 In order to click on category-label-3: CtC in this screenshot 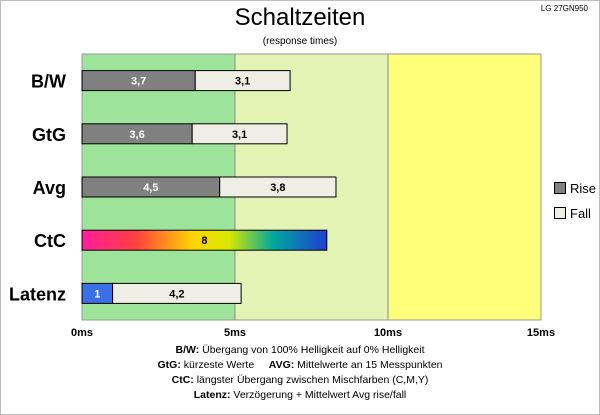, I will do `click(50, 241)`.